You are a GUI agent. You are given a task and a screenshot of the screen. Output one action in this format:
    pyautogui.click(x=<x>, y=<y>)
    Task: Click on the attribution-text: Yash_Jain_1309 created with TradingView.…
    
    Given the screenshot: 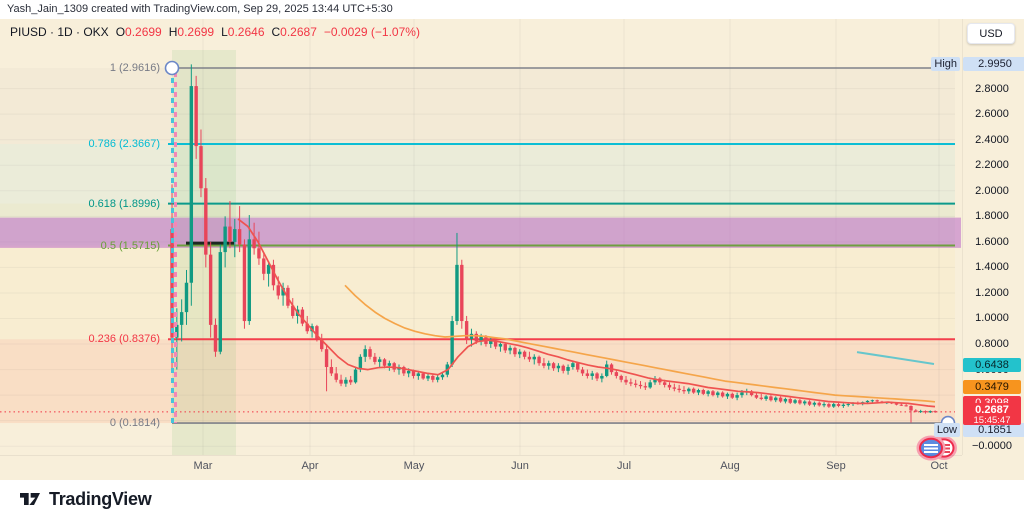 What is the action you would take?
    pyautogui.click(x=200, y=9)
    